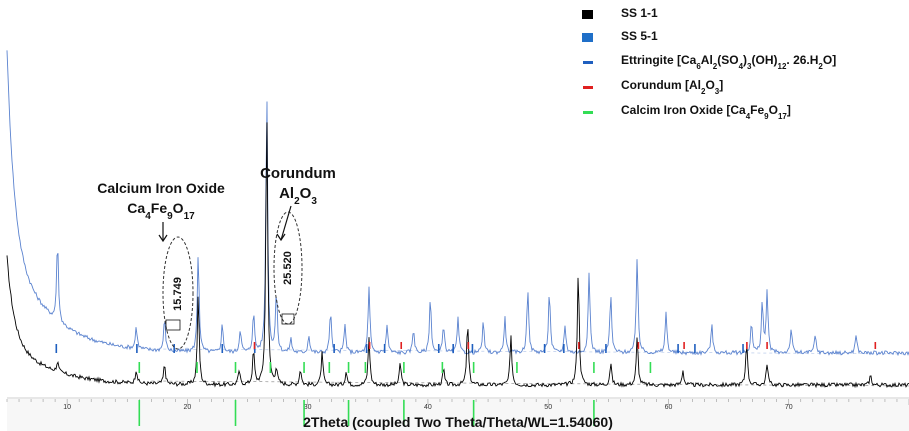 This screenshot has height=431, width=909. I want to click on x-tick-label: 50, so click(548, 407).